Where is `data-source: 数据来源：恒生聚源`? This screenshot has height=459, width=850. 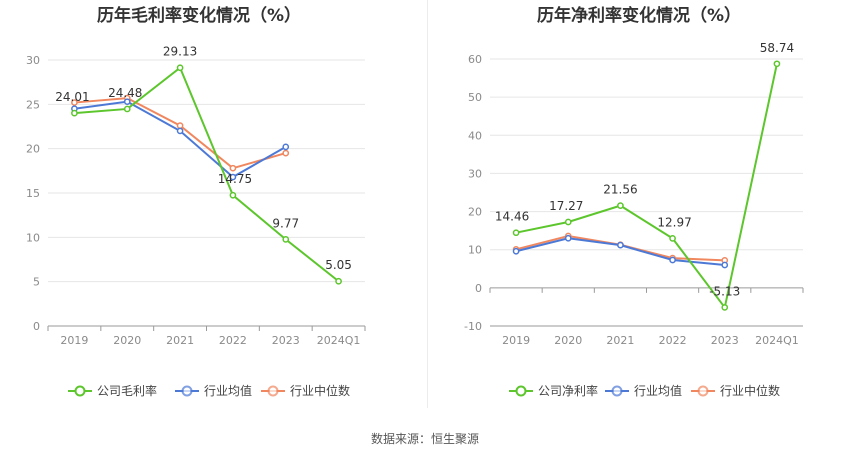
data-source: 数据来源：恒生聚源 is located at coordinates (424, 439).